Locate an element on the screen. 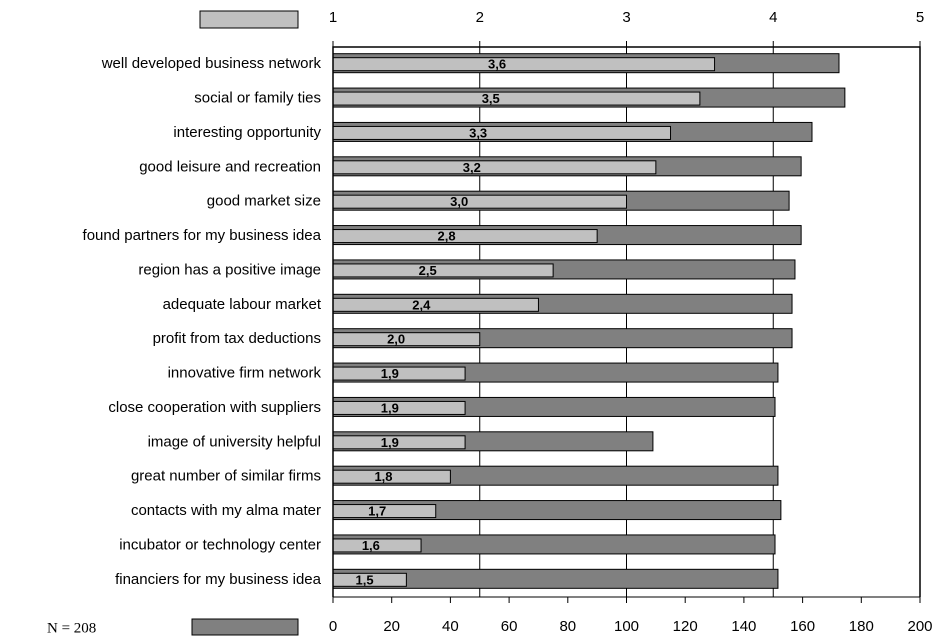 Image resolution: width=941 pixels, height=641 pixels. annotation: N = 208 is located at coordinates (71, 628).